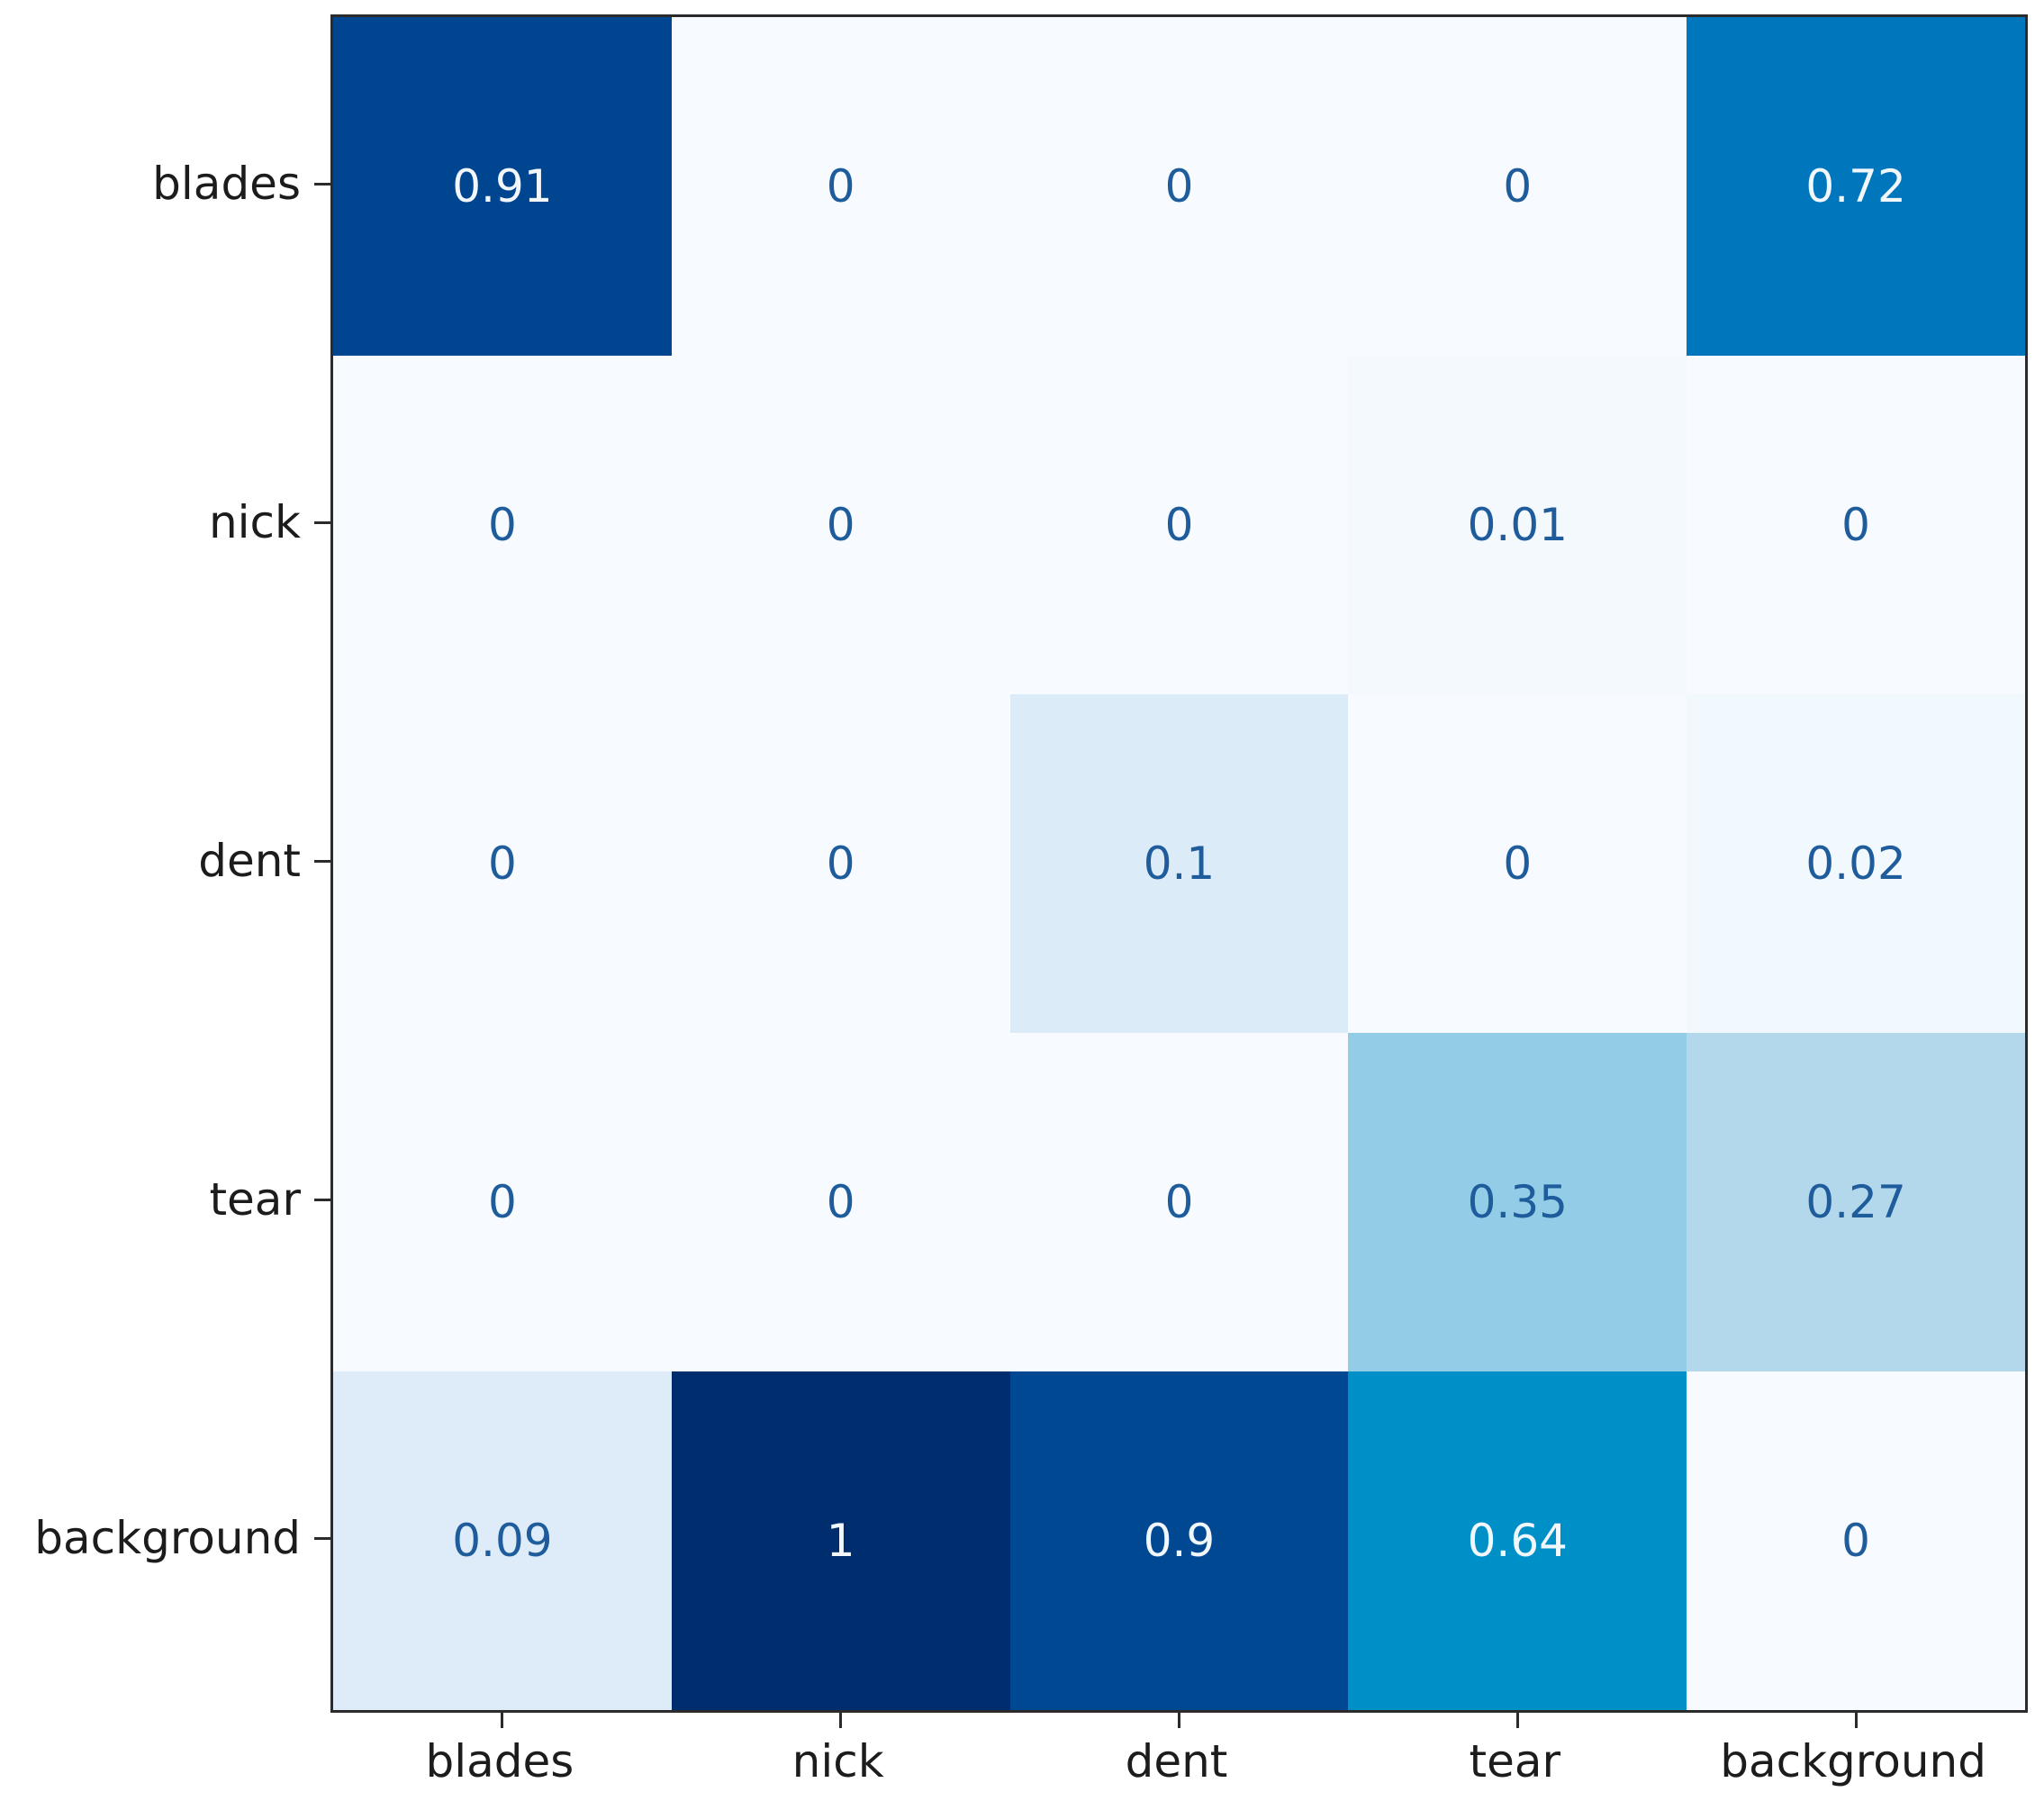 The image size is (2044, 1810). I want to click on heatmap-cell: 0.64, so click(1517, 1540).